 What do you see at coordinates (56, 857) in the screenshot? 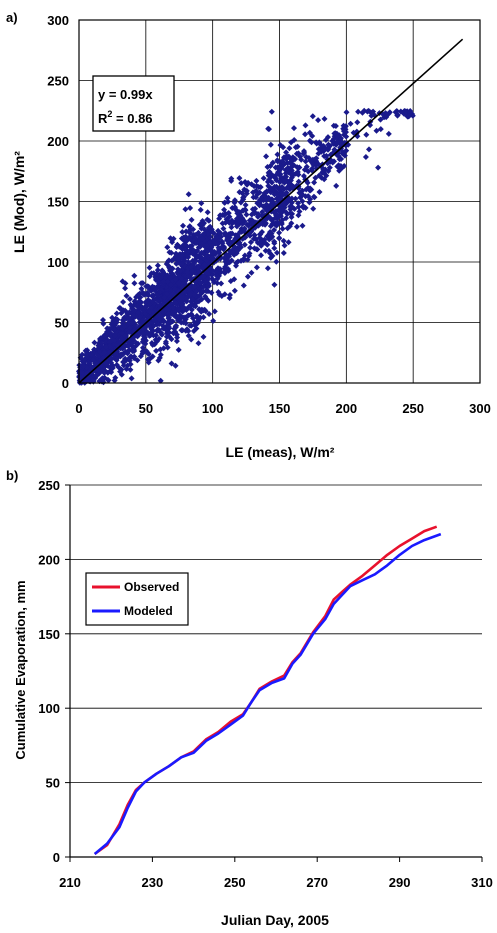
I see `chart-b-y-tick-label: 0` at bounding box center [56, 857].